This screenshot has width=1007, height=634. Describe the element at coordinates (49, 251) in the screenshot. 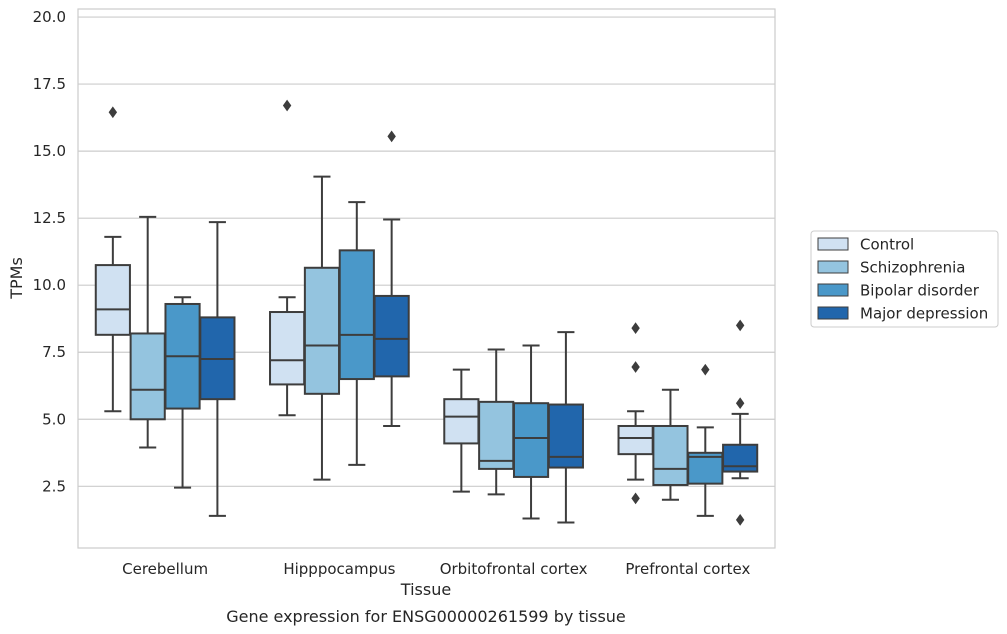

I see `y-tick-labels: 2.5 5.0 7.5 10.0 12.5 15.0 17.5 20.0` at that location.